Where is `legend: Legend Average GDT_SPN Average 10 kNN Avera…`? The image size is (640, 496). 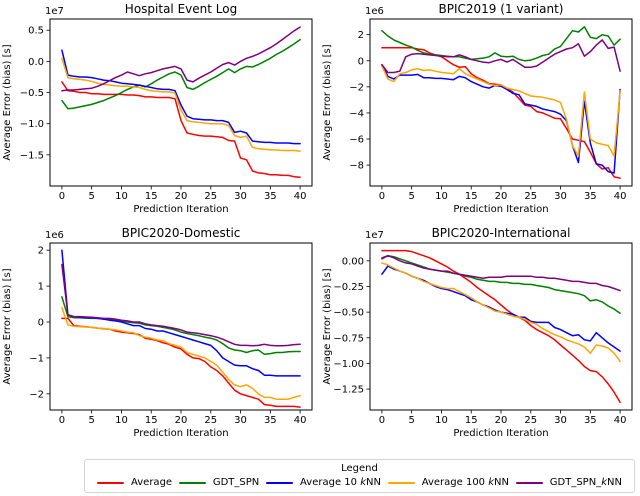
legend: Legend Average GDT_SPN Average 10 kNN Avera… is located at coordinates (359, 476).